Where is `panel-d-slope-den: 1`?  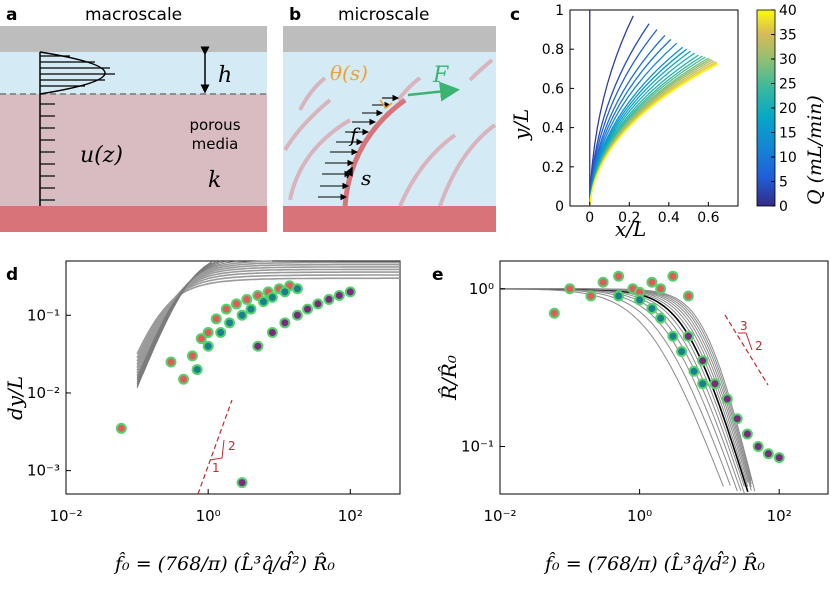 panel-d-slope-den: 1 is located at coordinates (216, 468).